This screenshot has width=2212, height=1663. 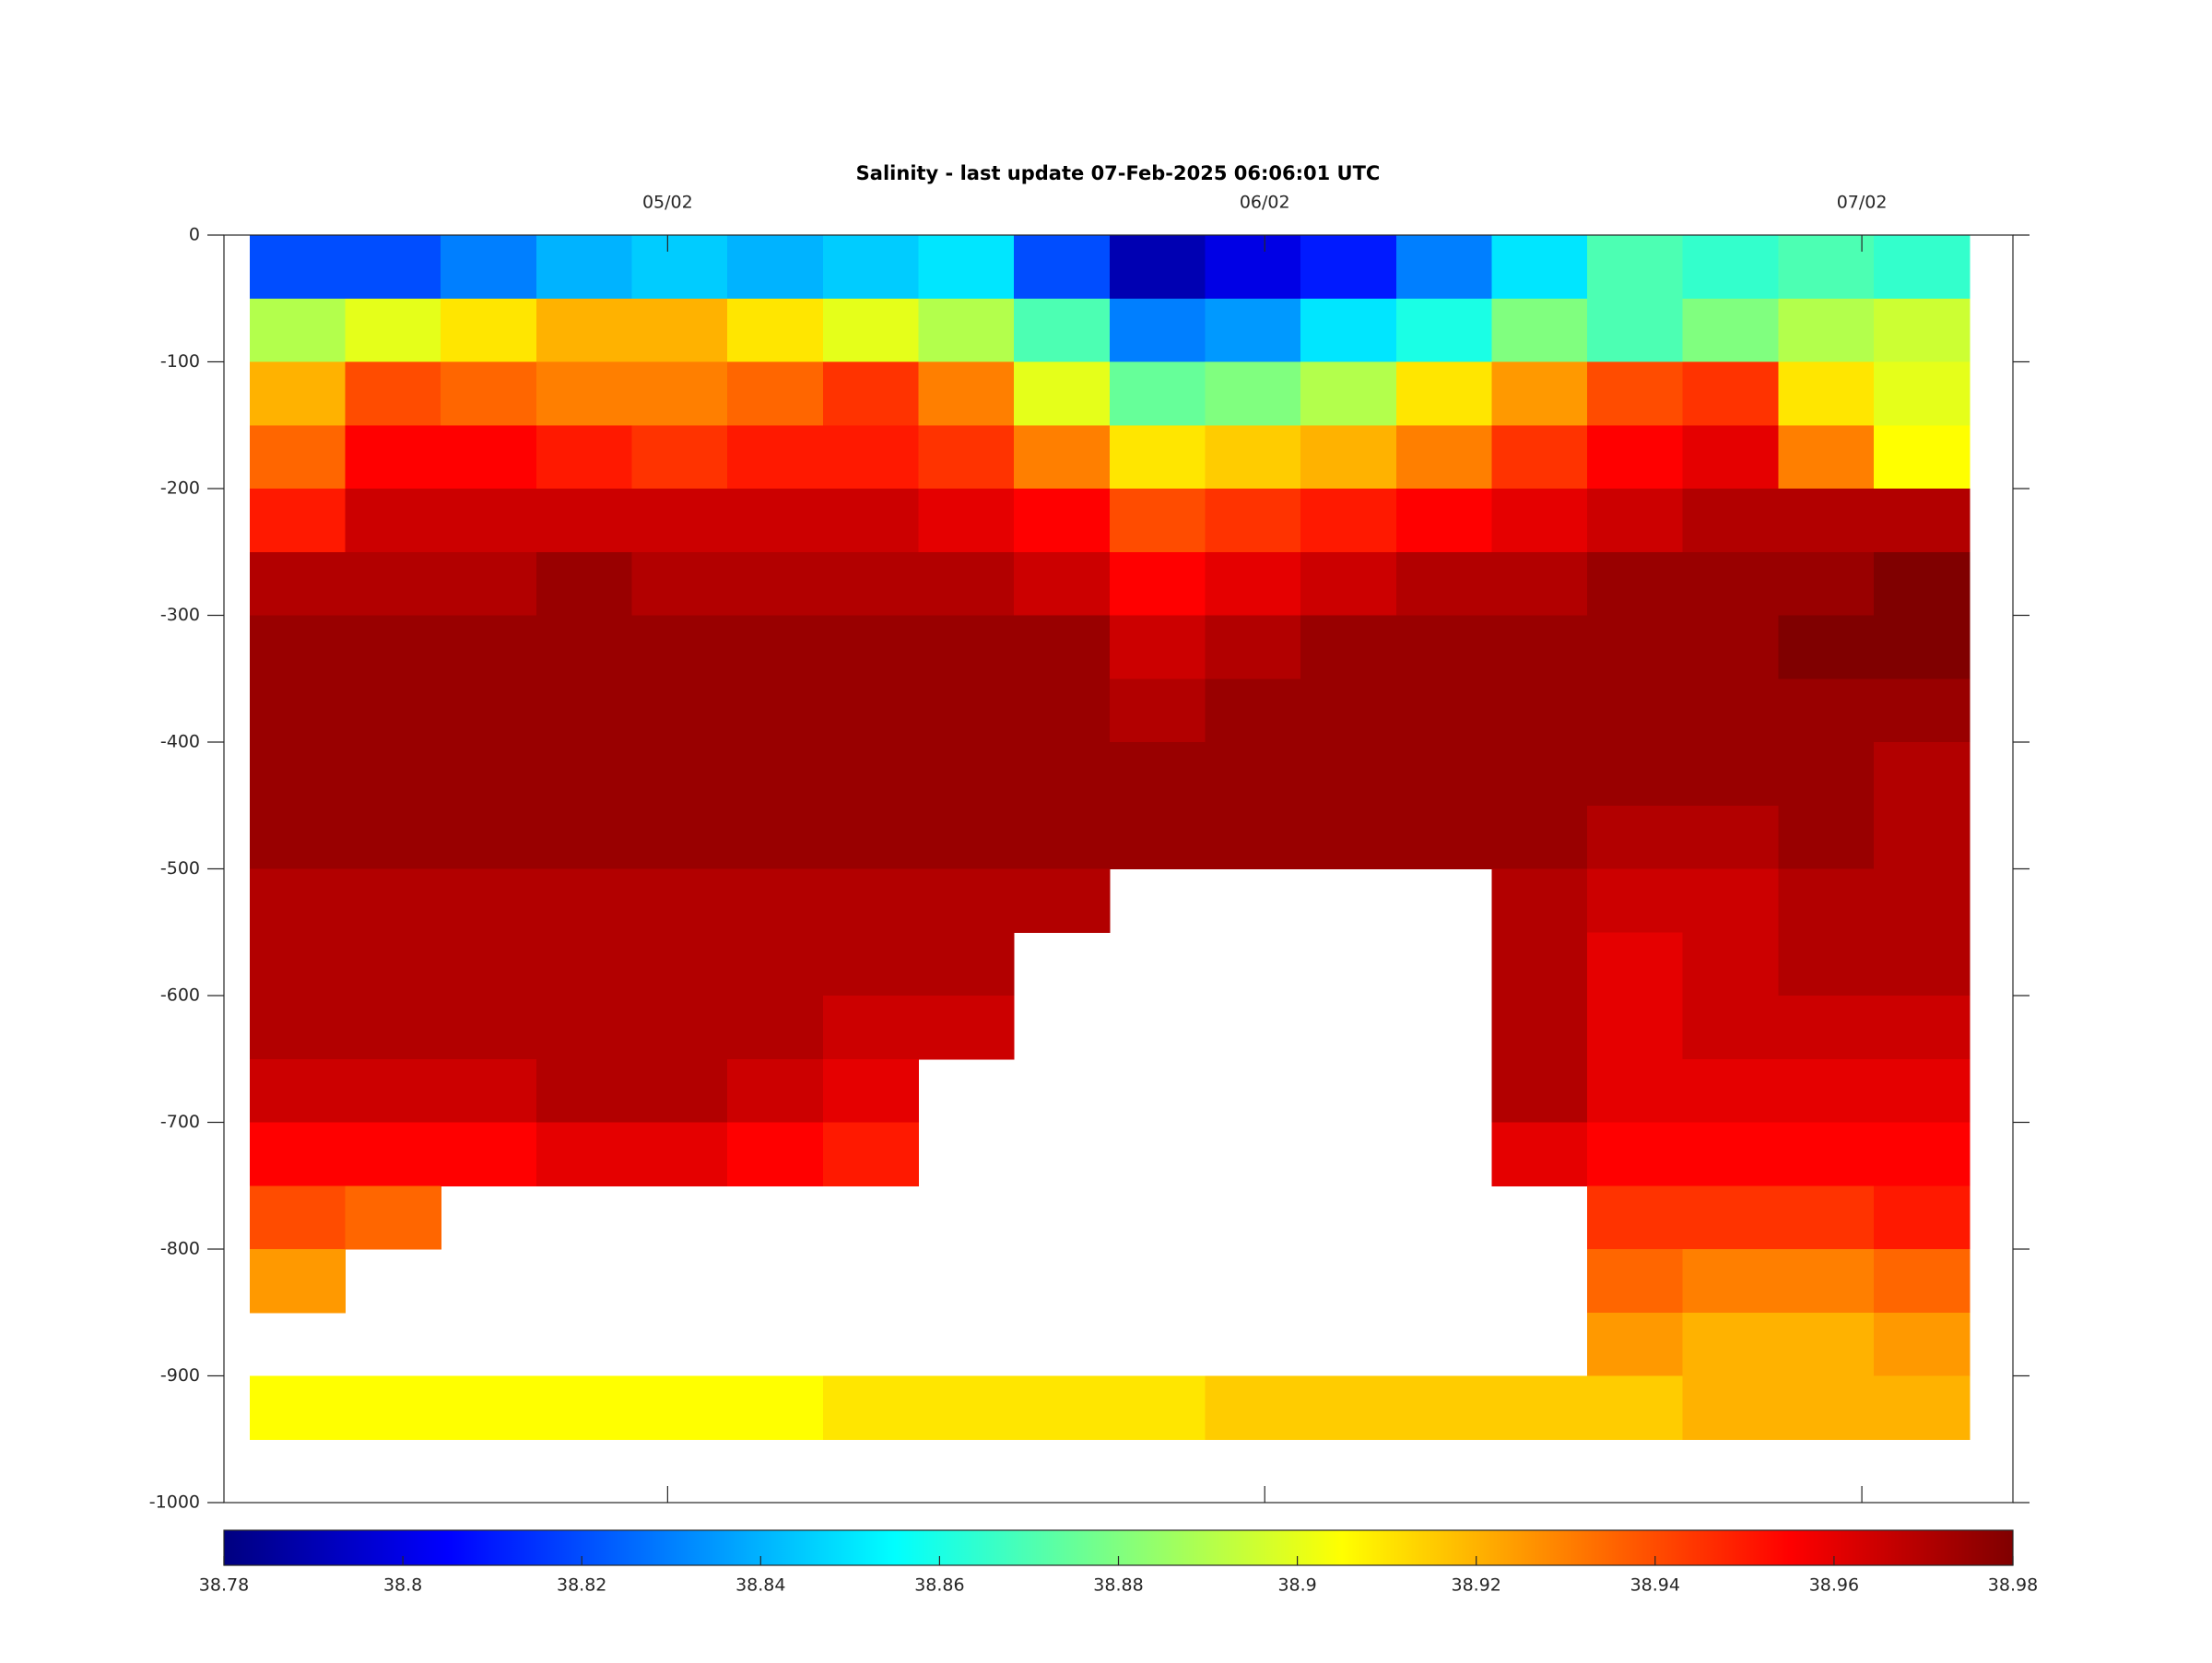 What do you see at coordinates (180, 1122) in the screenshot?
I see `y-tick-label: -700` at bounding box center [180, 1122].